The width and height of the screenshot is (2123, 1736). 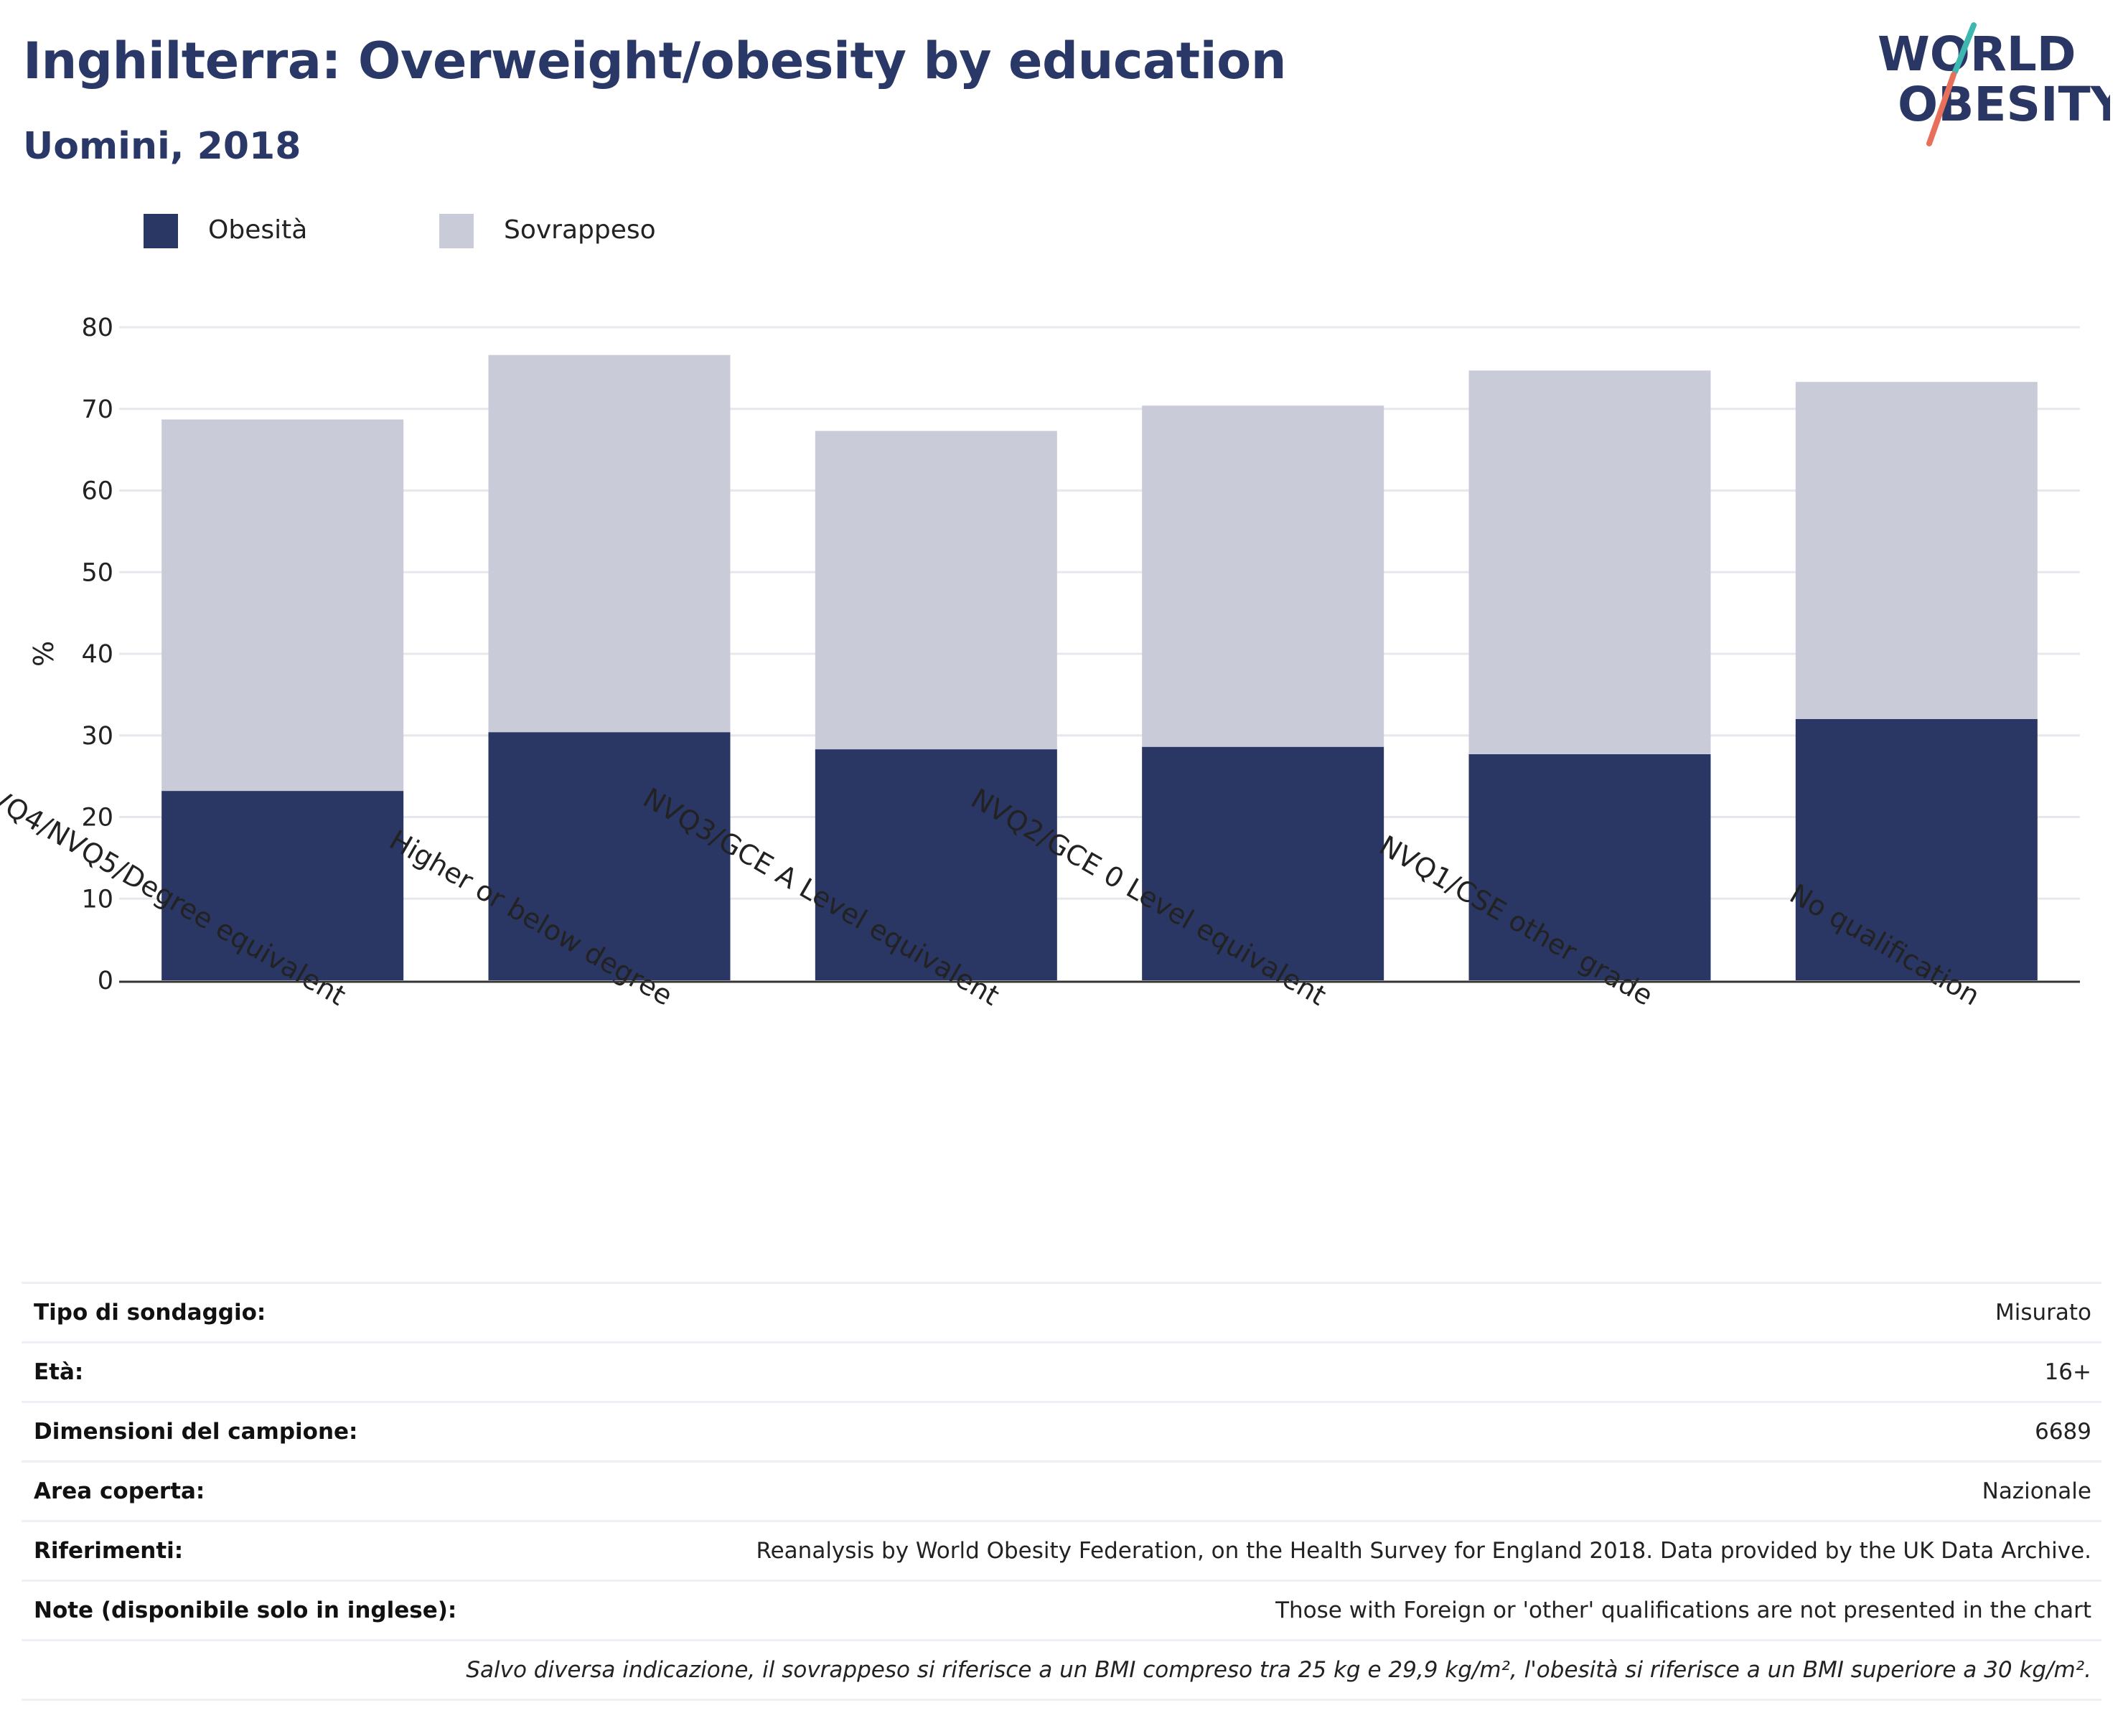 What do you see at coordinates (2004, 104) in the screenshot?
I see `logo-line-2: OBESITY` at bounding box center [2004, 104].